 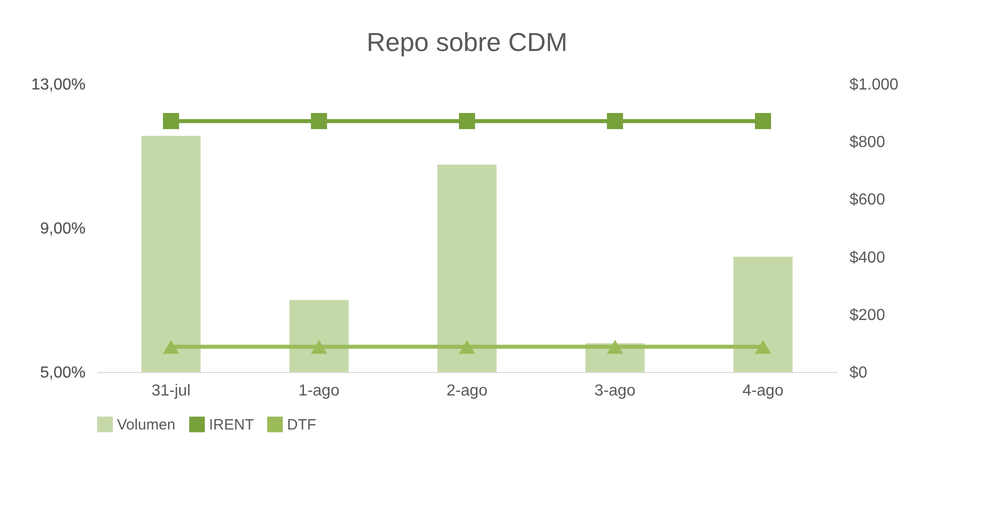 What do you see at coordinates (63, 229) in the screenshot?
I see `y-tick-label: 9,00%` at bounding box center [63, 229].